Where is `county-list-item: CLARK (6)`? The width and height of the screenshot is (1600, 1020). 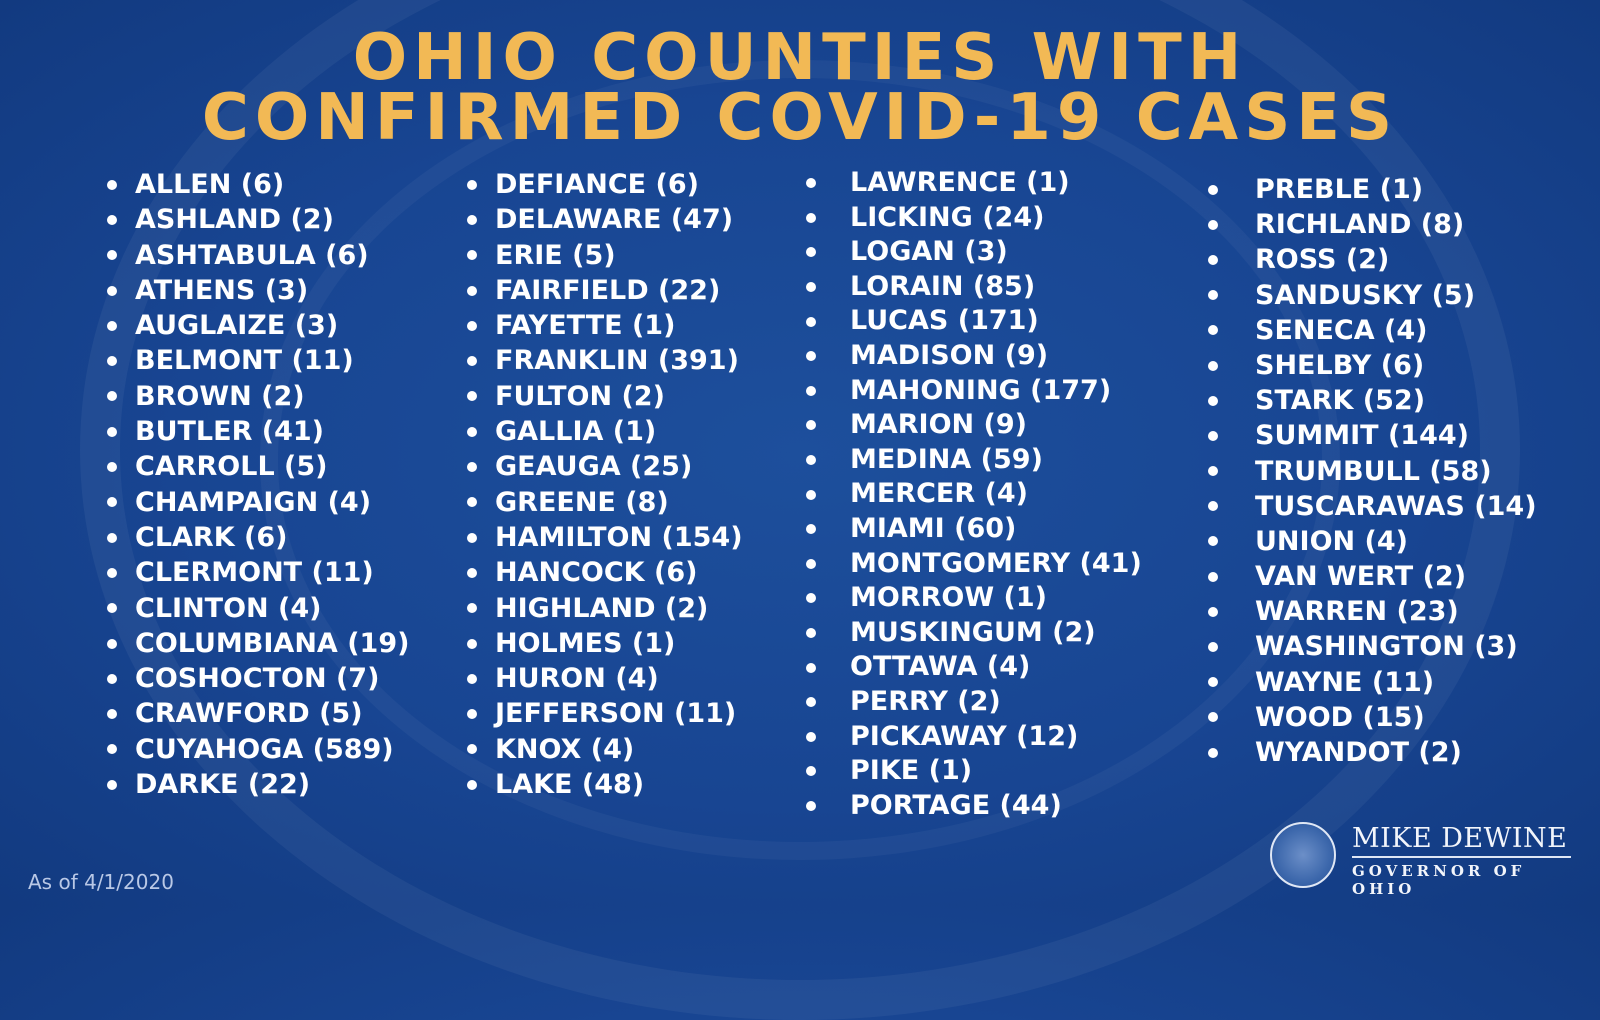 county-list-item: CLARK (6) is located at coordinates (258, 537).